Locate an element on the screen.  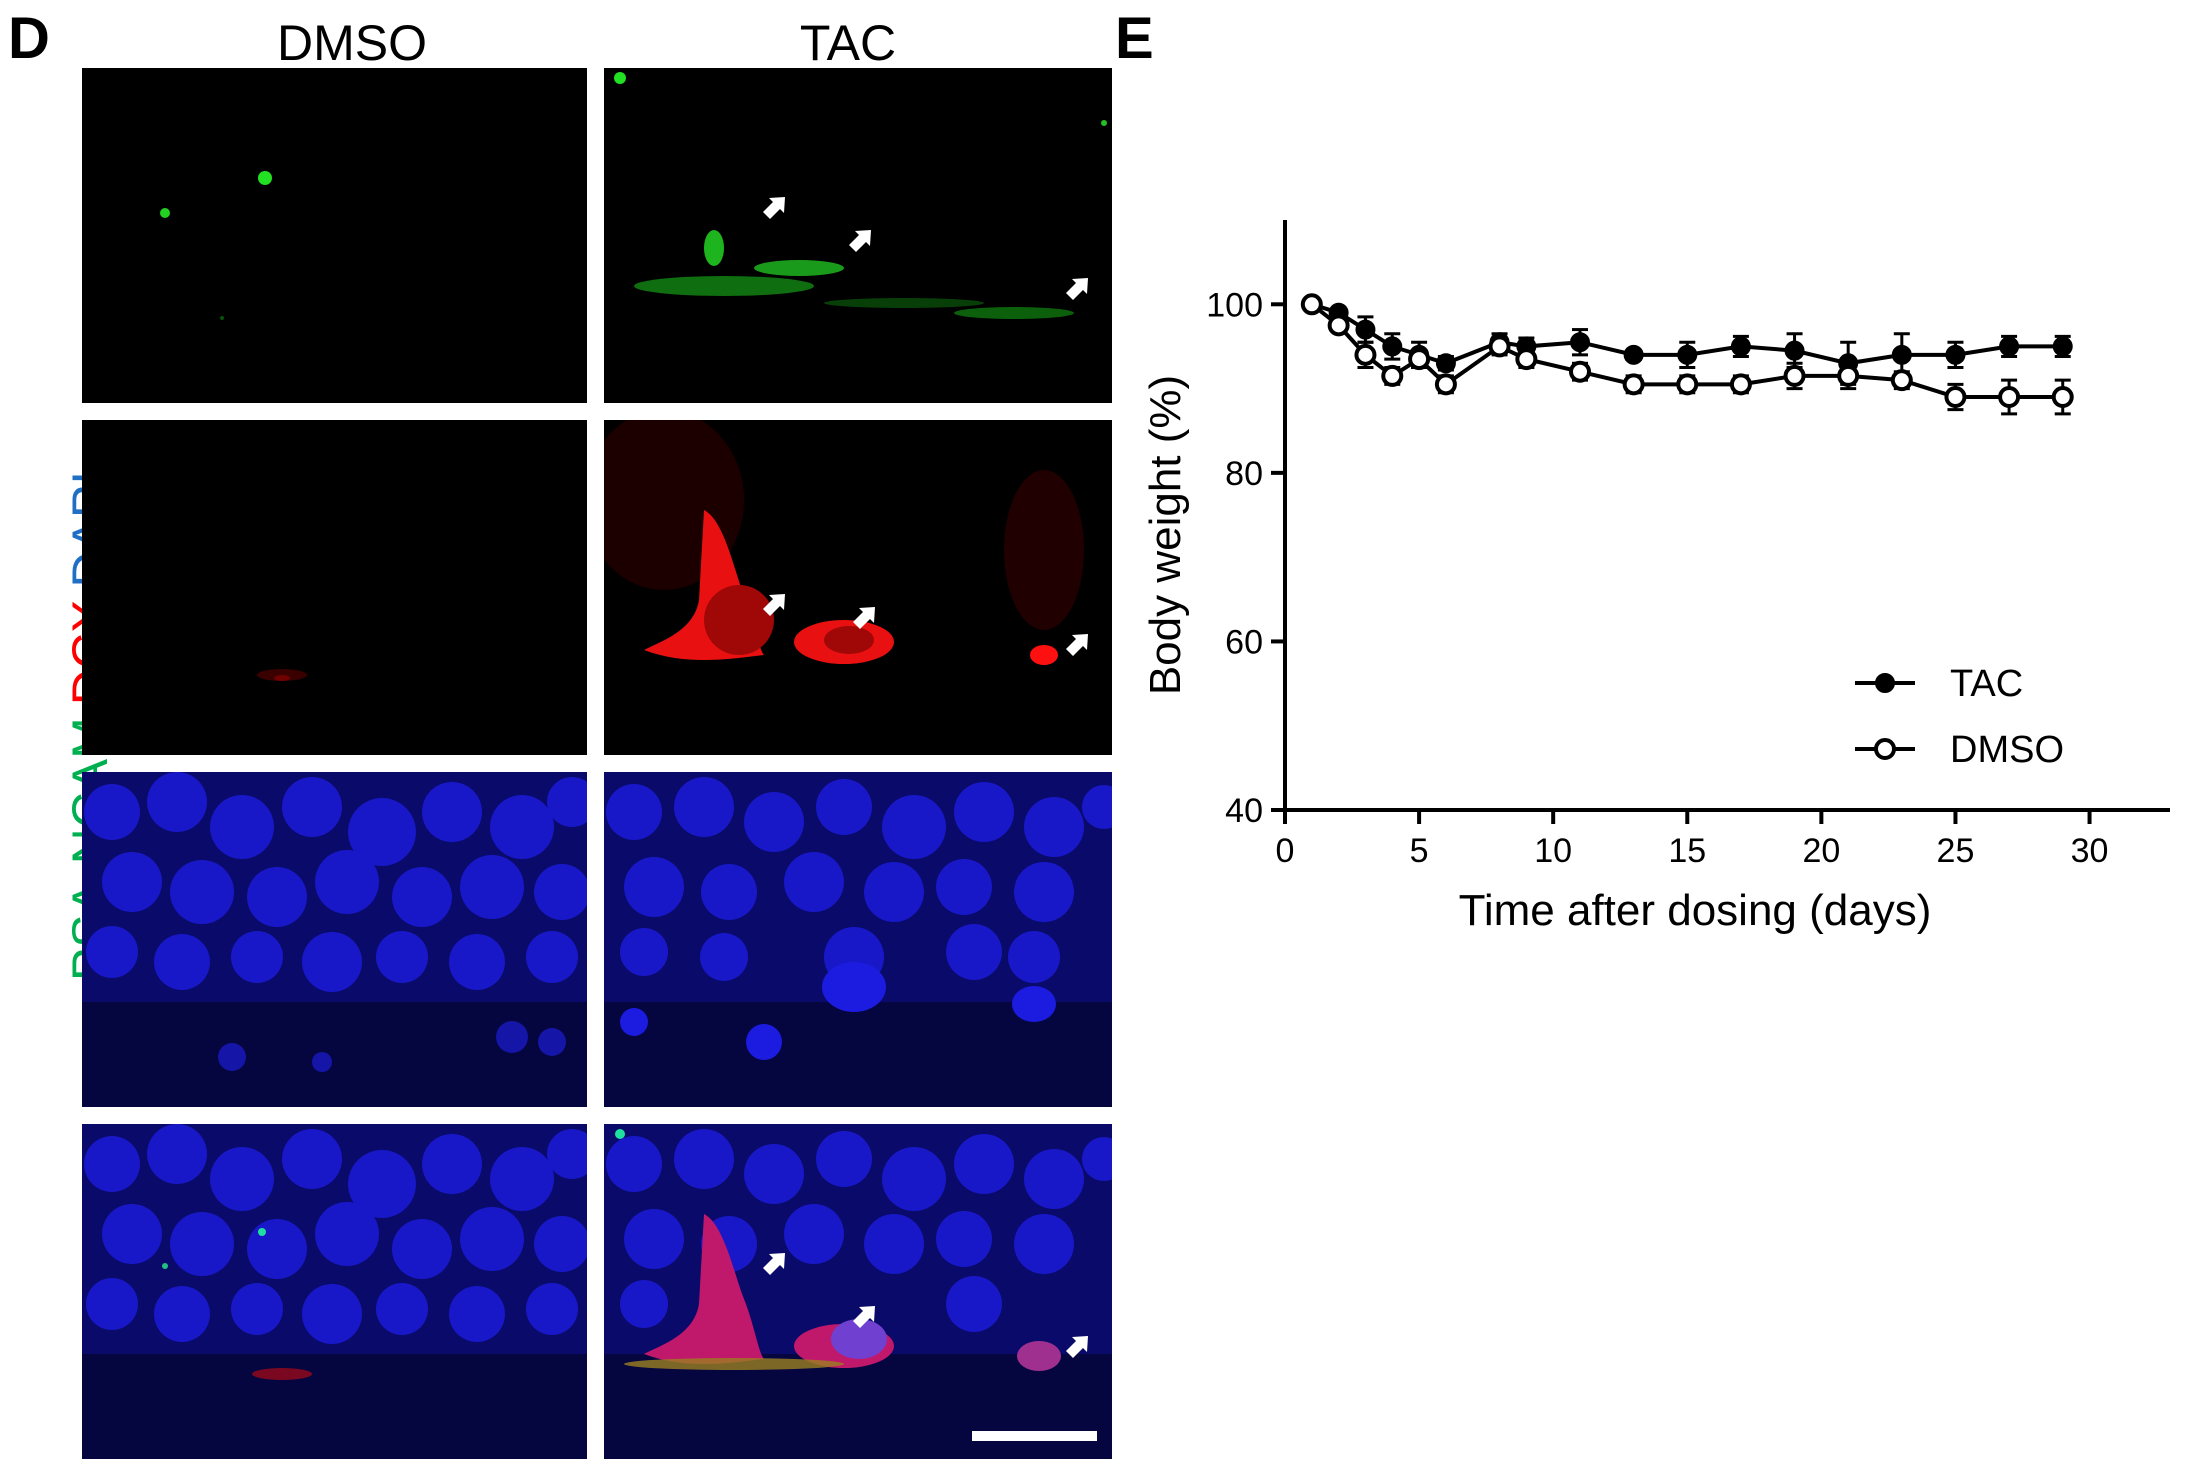
x-tick-label: 15 is located at coordinates (1687, 851).